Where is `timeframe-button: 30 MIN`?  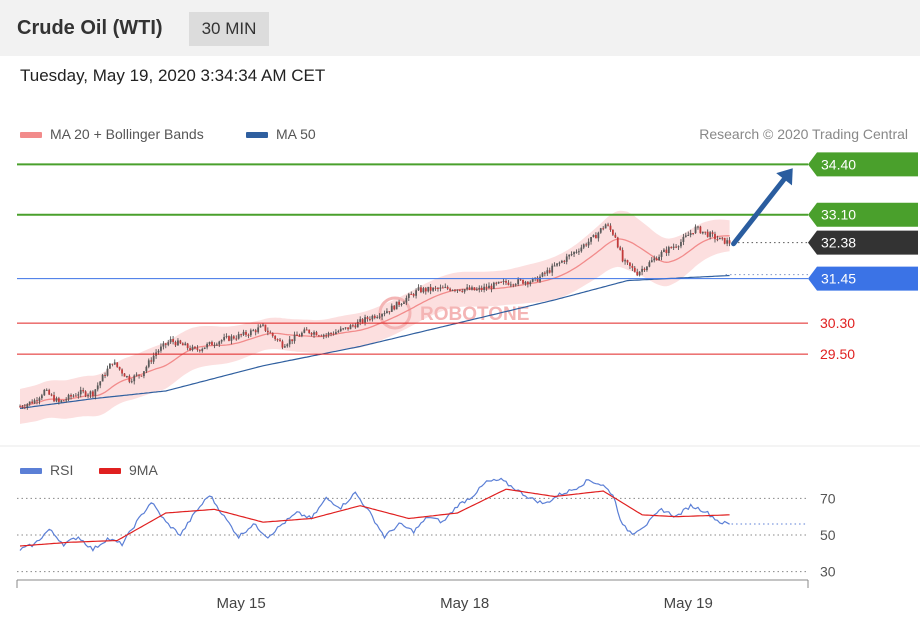 timeframe-button: 30 MIN is located at coordinates (229, 29).